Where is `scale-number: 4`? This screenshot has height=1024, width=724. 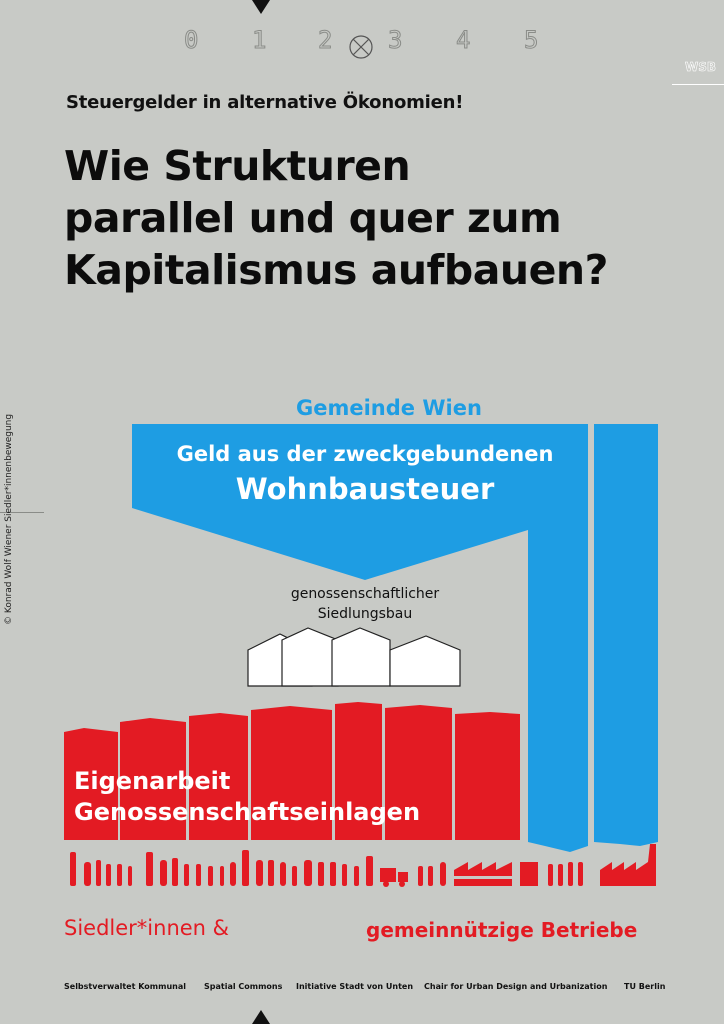
scale-number: 4 is located at coordinates (463, 40).